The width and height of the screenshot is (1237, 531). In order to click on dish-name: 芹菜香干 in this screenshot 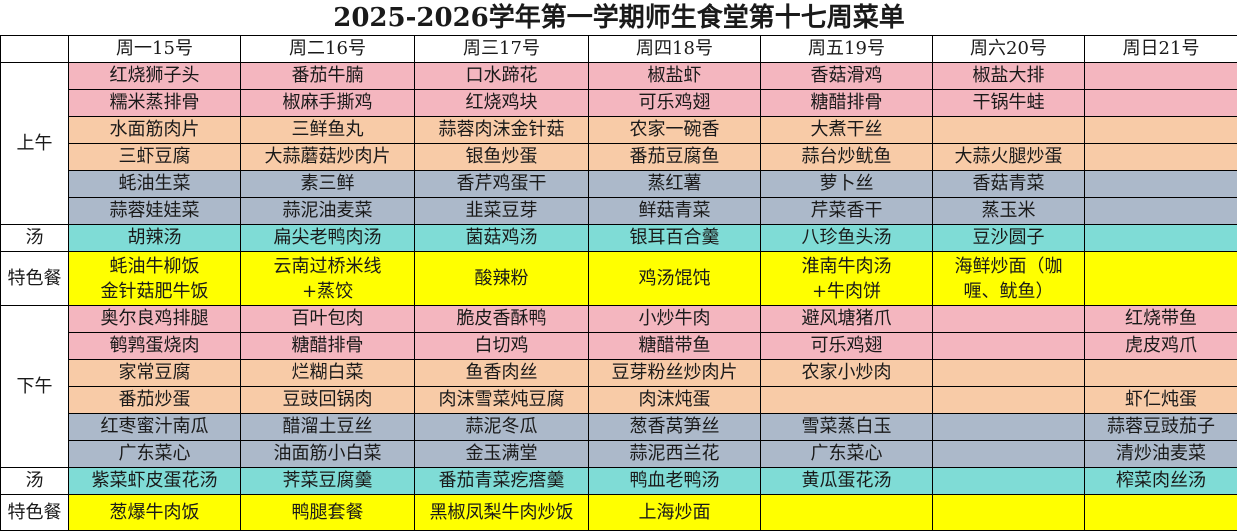, I will do `click(846, 210)`.